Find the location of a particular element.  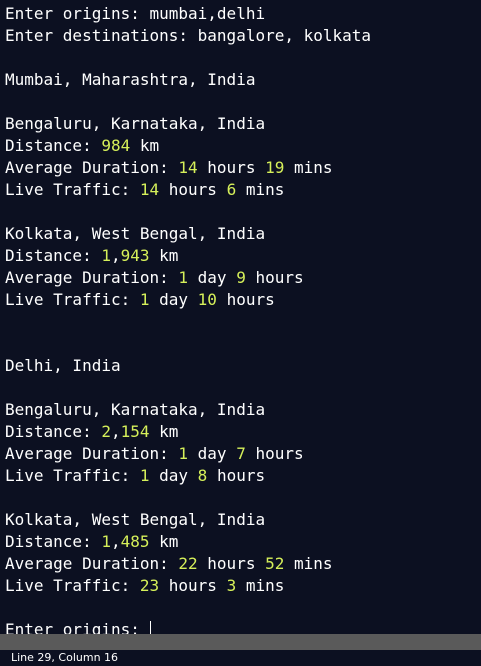

terminal-line: Mumbai, Maharashtra, India is located at coordinates (130, 80).